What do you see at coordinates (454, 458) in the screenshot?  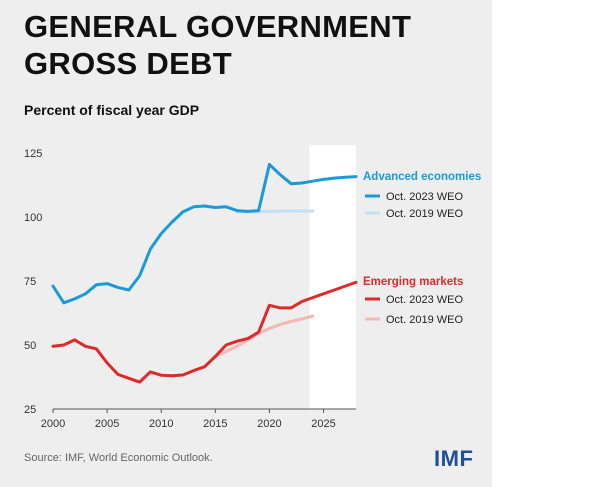 I see `imf-logo: IMF` at bounding box center [454, 458].